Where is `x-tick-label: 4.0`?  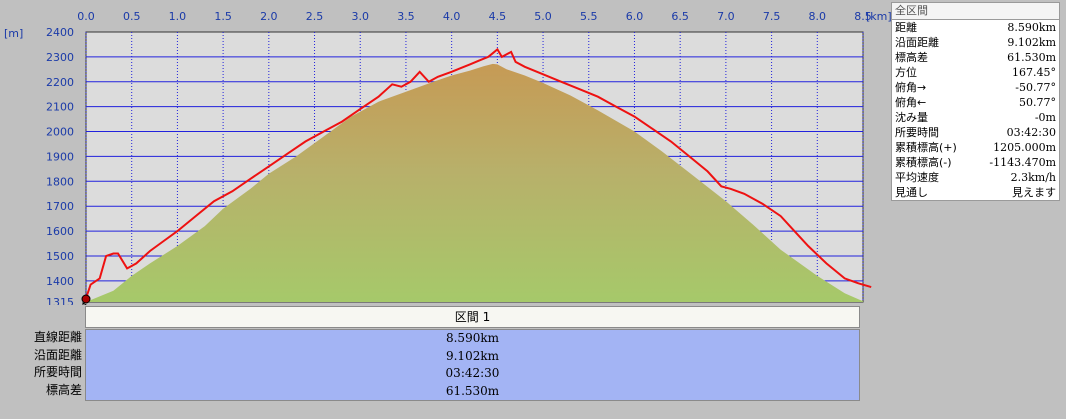 x-tick-label: 4.0 is located at coordinates (452, 16).